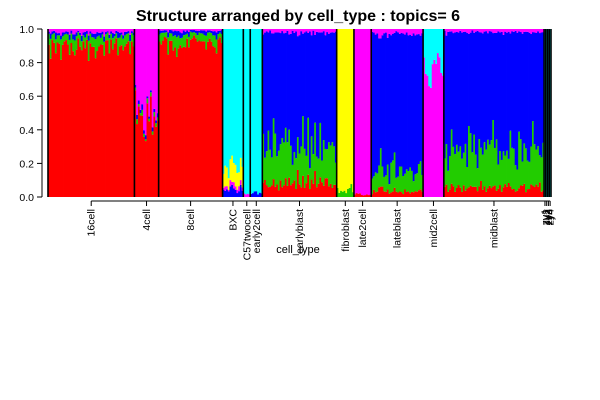 The height and width of the screenshot is (400, 600). Describe the element at coordinates (346, 113) in the screenshot. I see `group-fibroblast` at that location.